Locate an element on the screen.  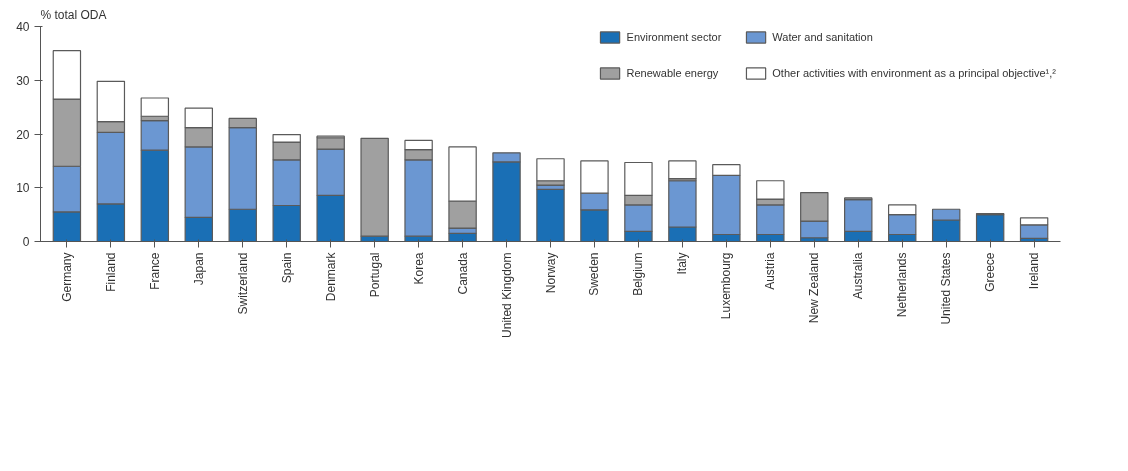
x-tick-label: Japan is located at coordinates (198, 269).